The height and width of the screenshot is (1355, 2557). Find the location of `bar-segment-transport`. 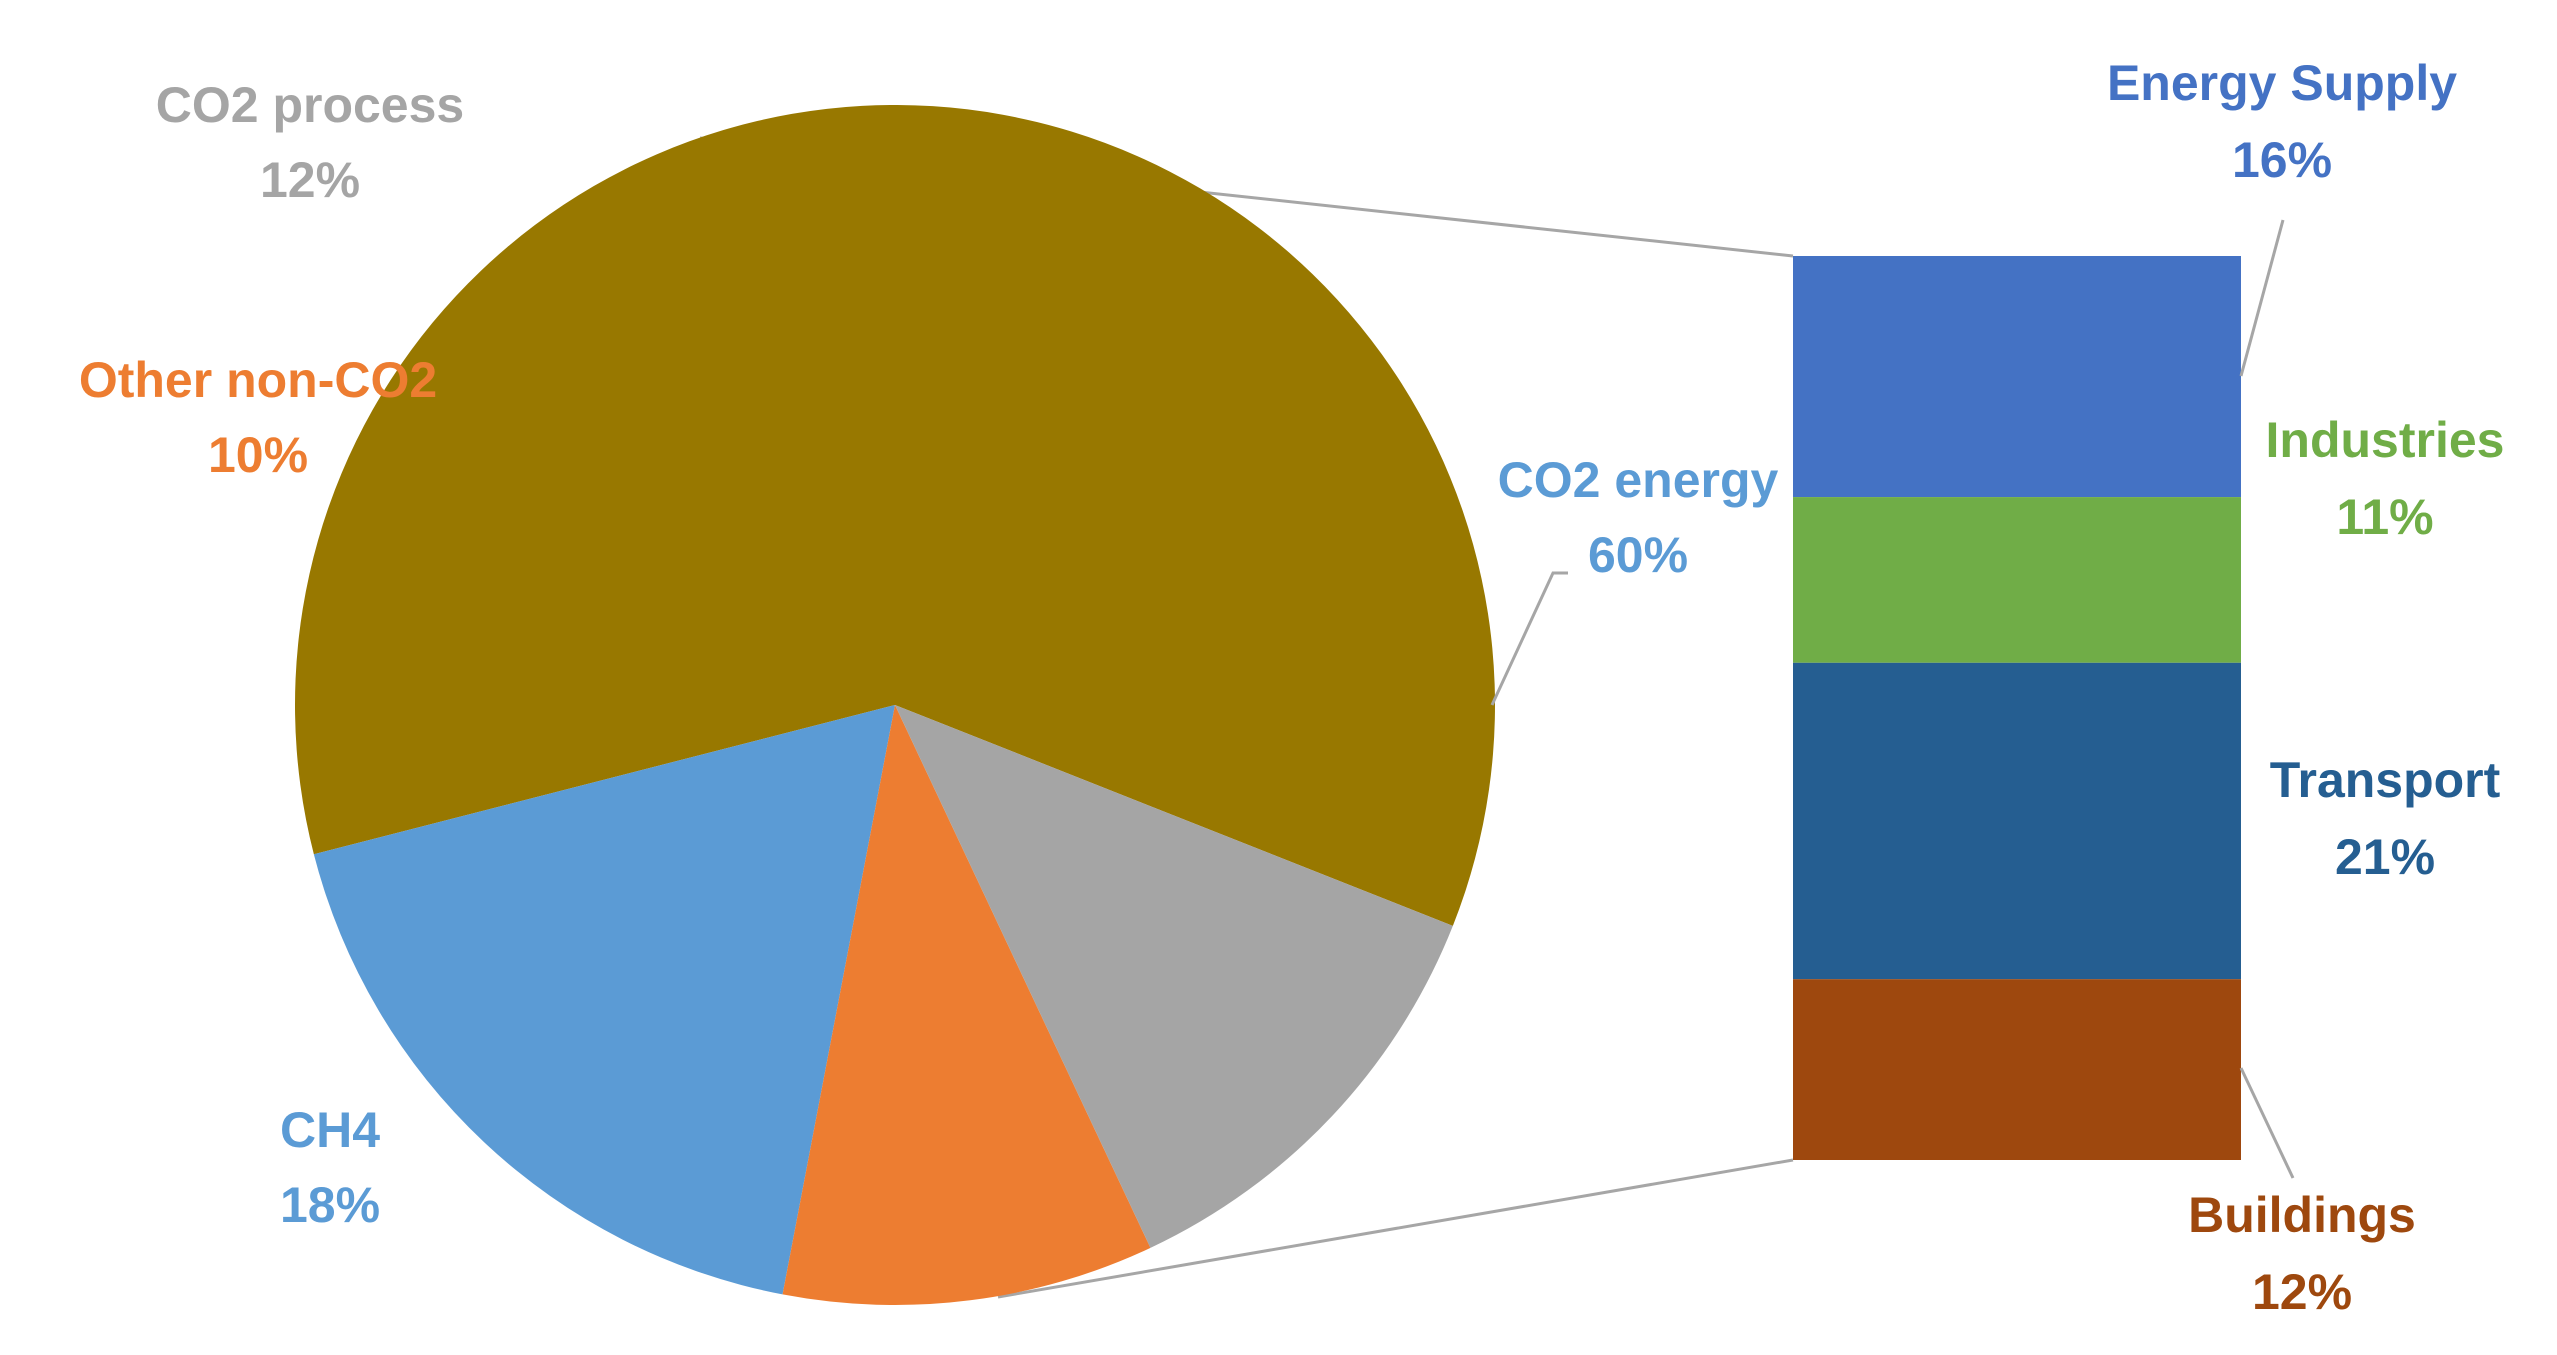

bar-segment-transport is located at coordinates (2017, 821).